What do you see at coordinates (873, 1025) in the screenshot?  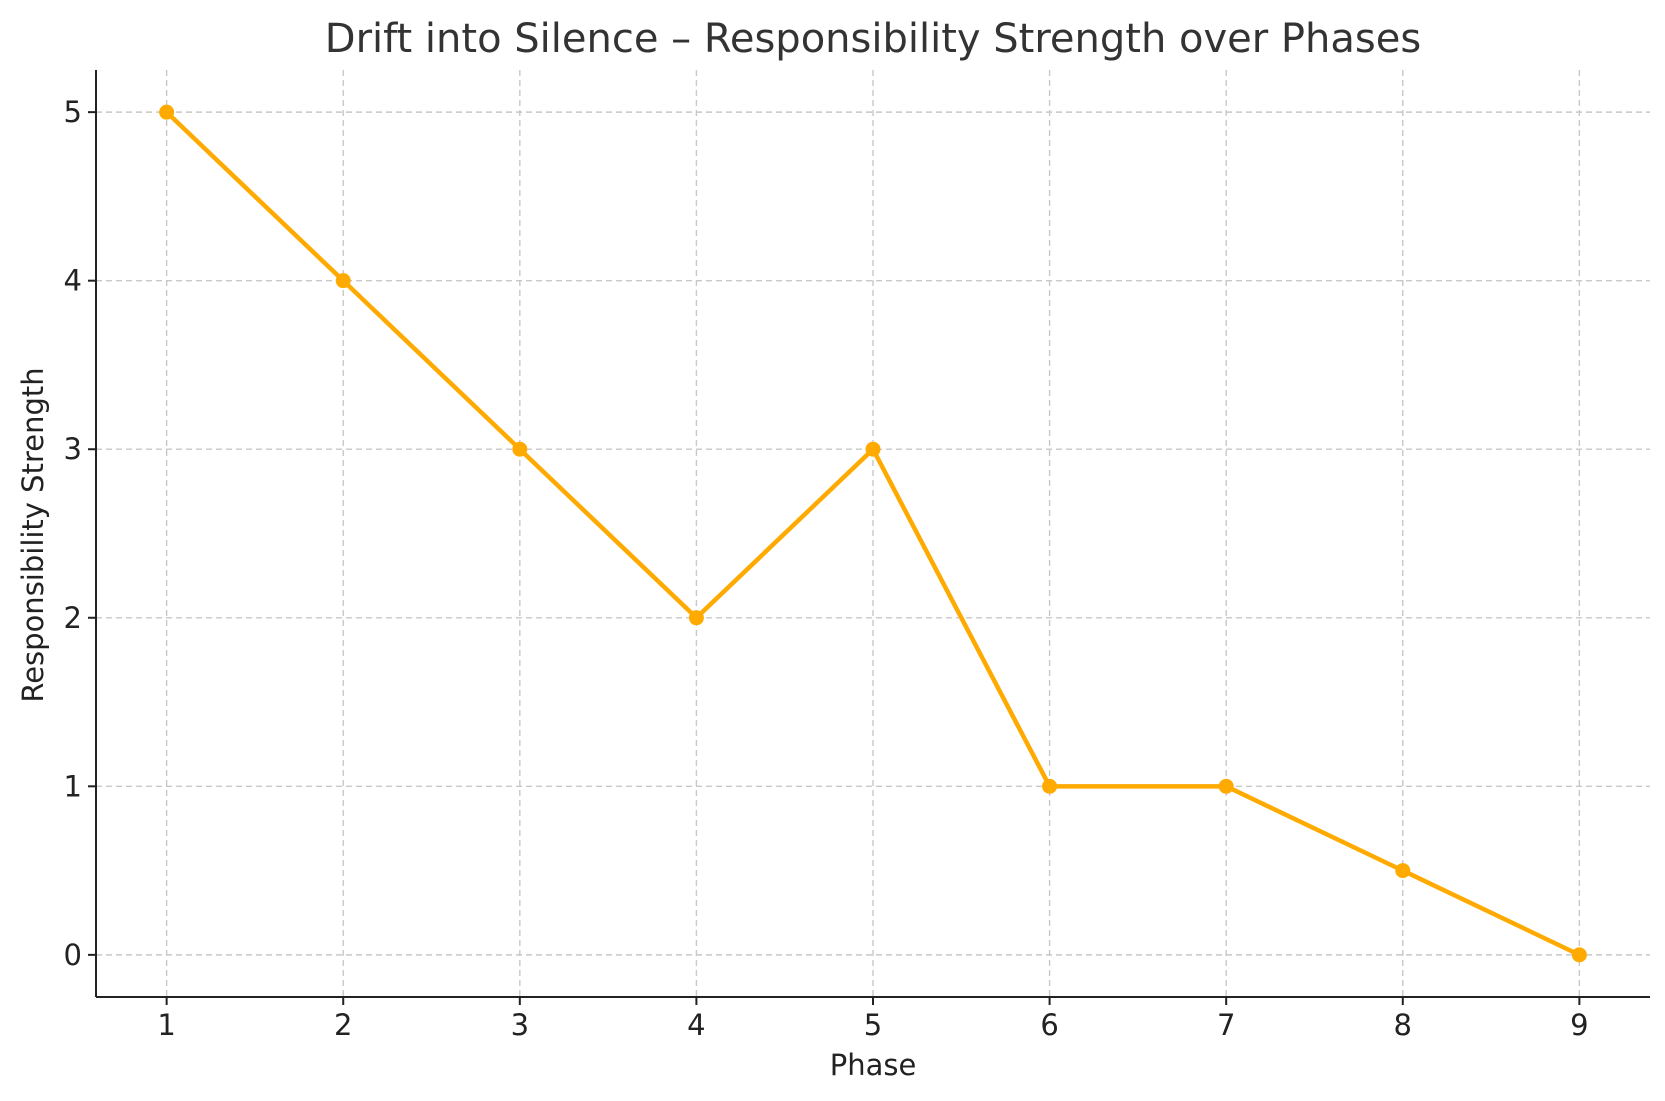 I see `x-tick-label: 5` at bounding box center [873, 1025].